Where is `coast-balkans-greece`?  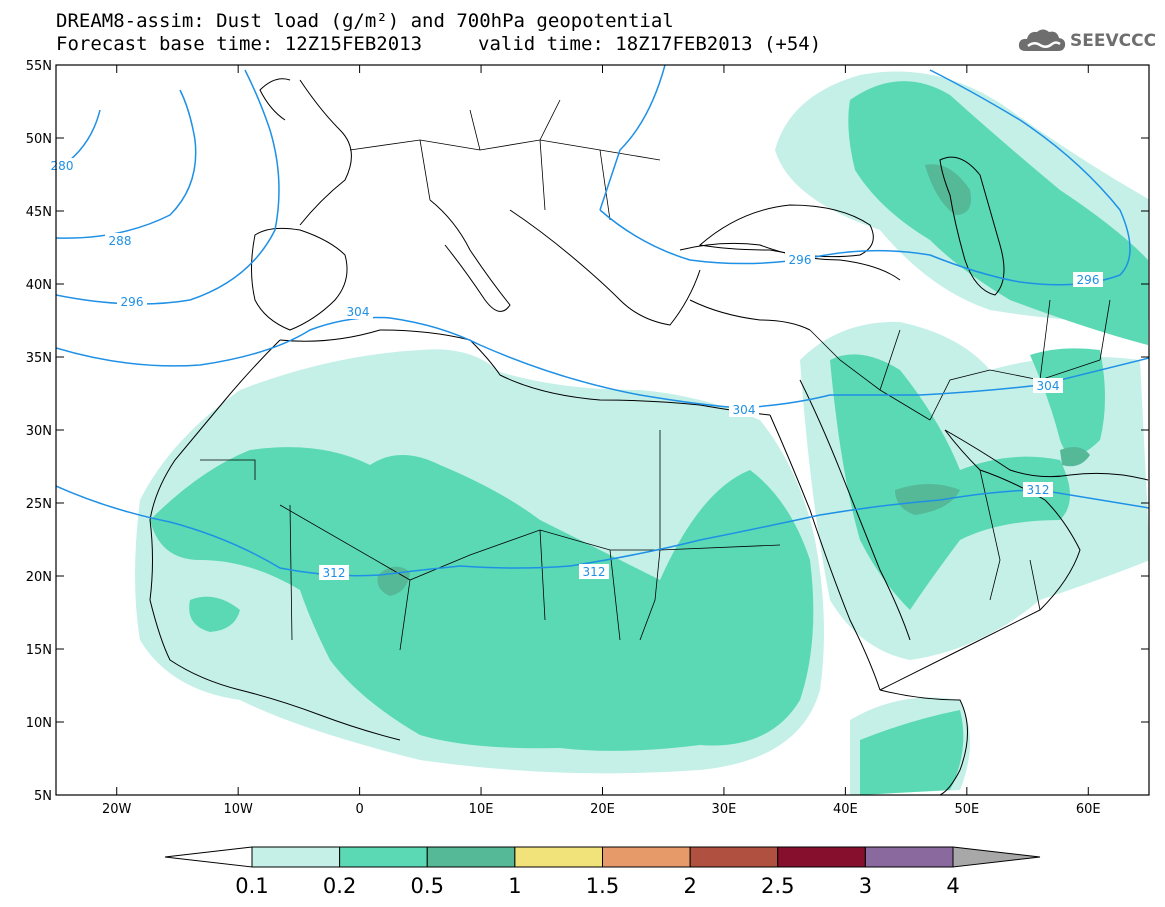
coast-balkans-greece is located at coordinates (605, 267).